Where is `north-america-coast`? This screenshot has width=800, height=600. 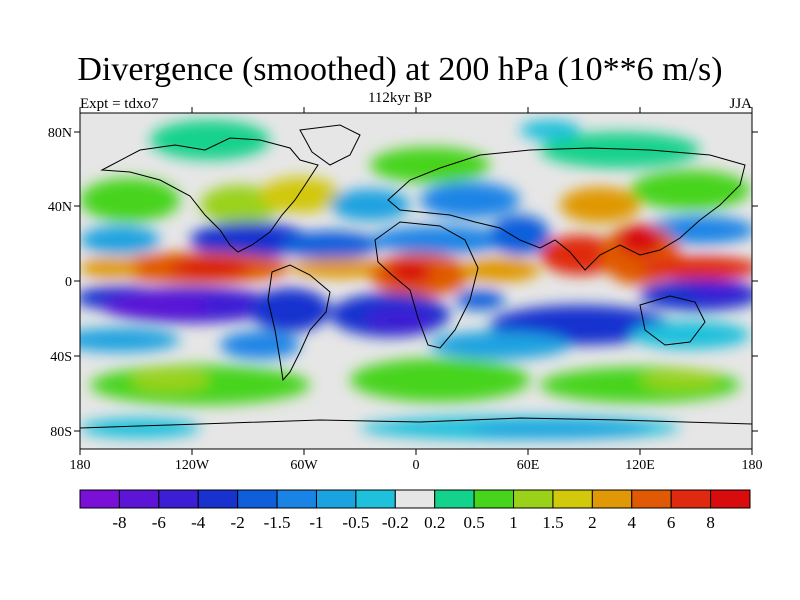
north-america-coast is located at coordinates (209, 195).